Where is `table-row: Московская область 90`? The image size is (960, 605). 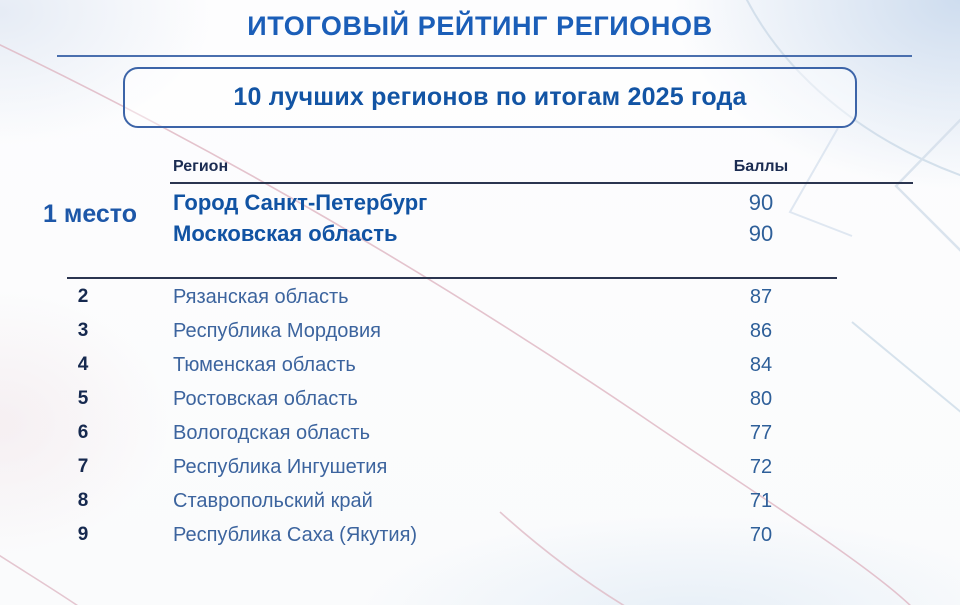 table-row: Московская область 90 is located at coordinates (456, 233).